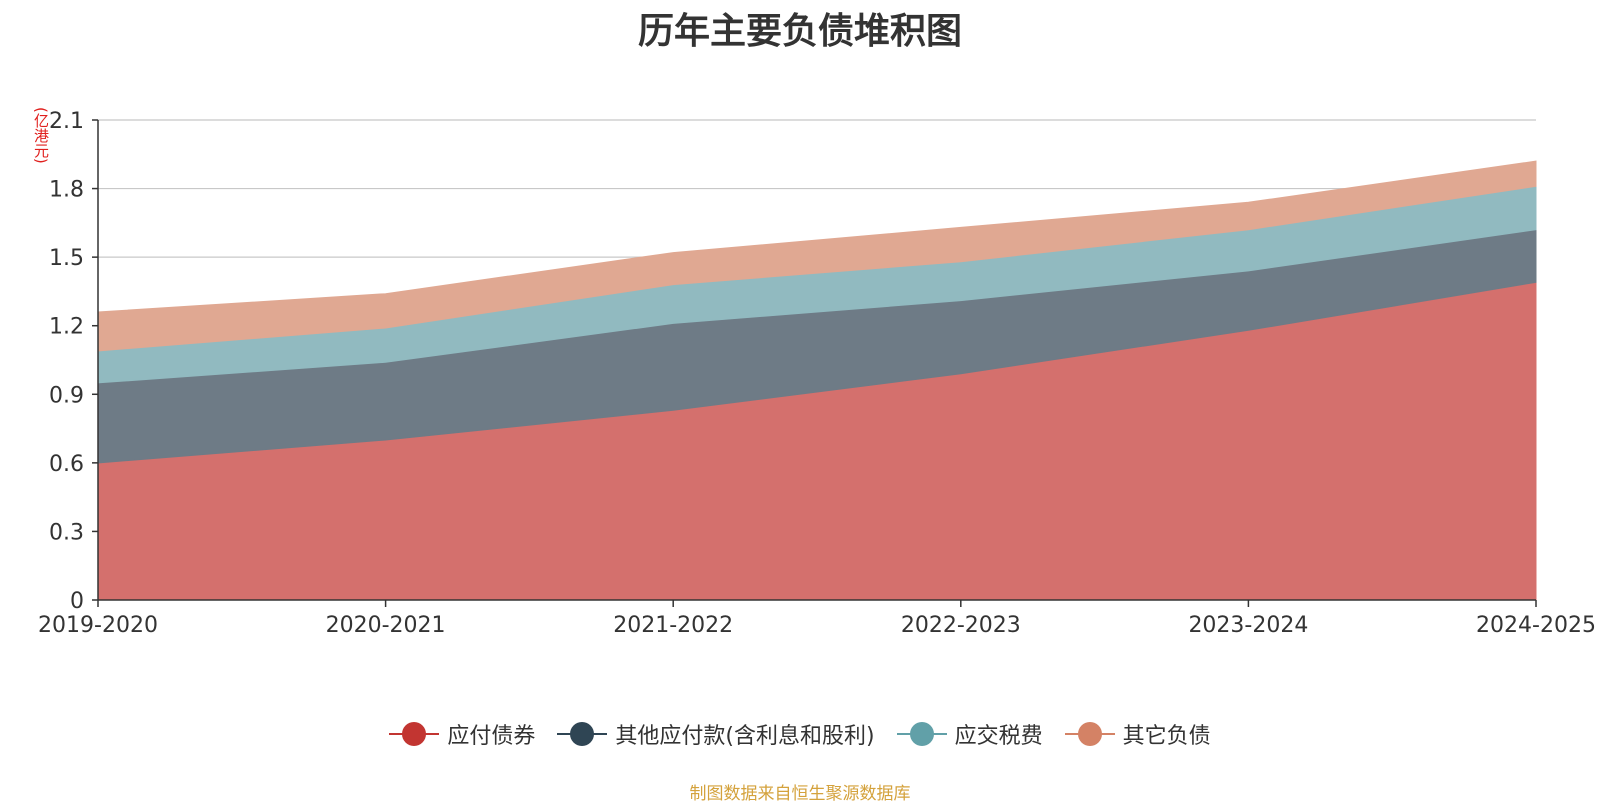 This screenshot has width=1600, height=804. I want to click on y-tick-label: 1.5, so click(66, 258).